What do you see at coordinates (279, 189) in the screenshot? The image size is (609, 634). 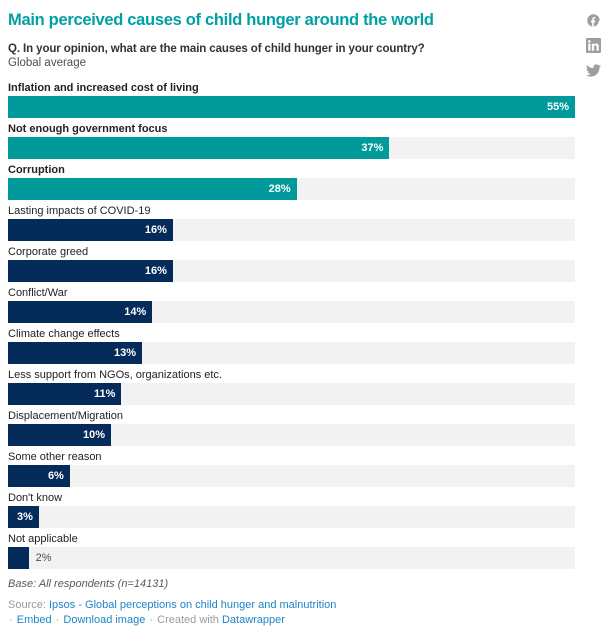 I see `bar-value-label: 28%` at bounding box center [279, 189].